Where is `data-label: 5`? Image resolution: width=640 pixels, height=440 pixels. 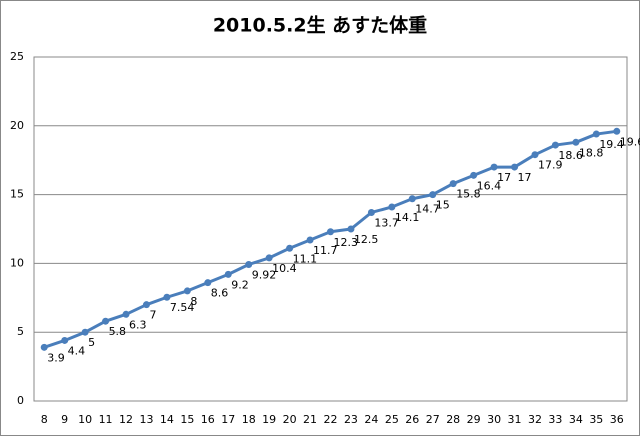
data-label: 5 is located at coordinates (91, 342).